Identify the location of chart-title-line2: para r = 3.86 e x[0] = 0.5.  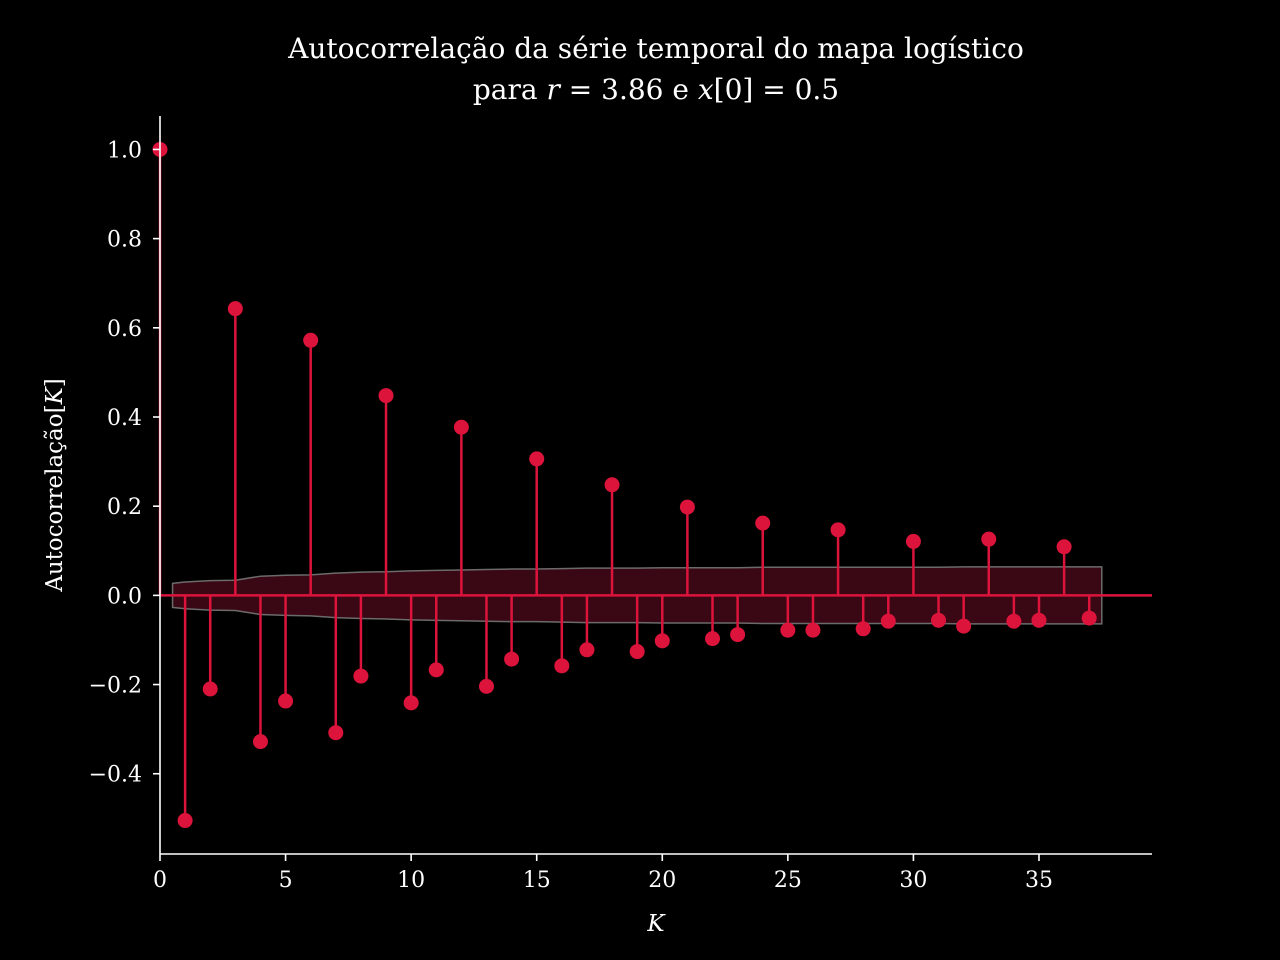
(656, 89).